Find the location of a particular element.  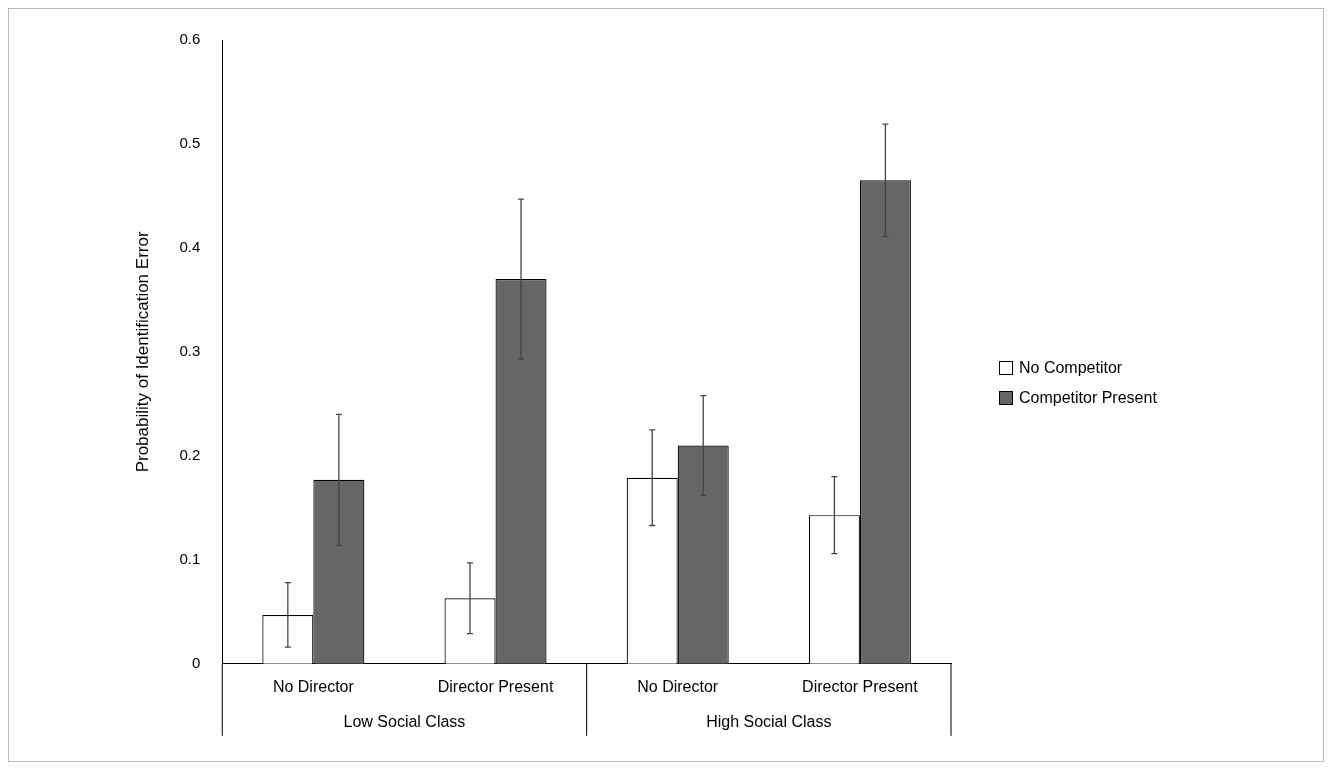

y-tick-label: 0.4 is located at coordinates (190, 247).